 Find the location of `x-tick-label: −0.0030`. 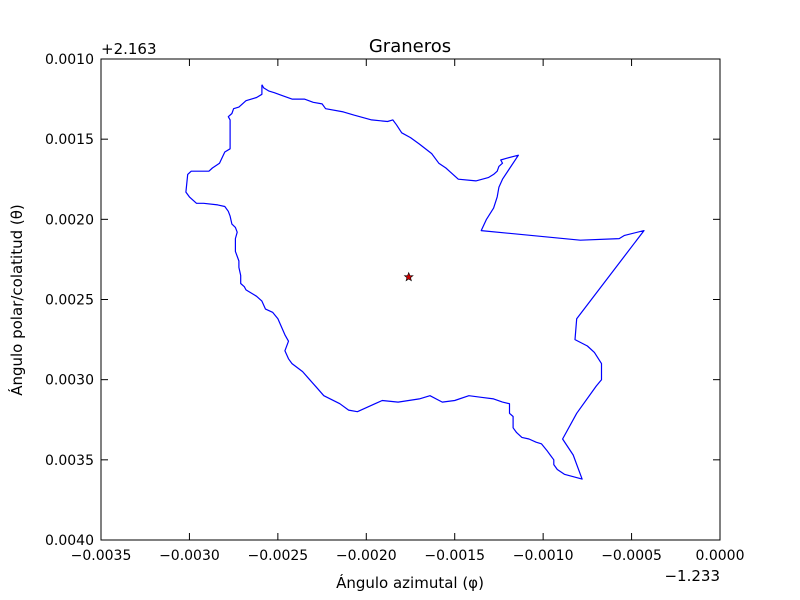

x-tick-label: −0.0030 is located at coordinates (189, 556).